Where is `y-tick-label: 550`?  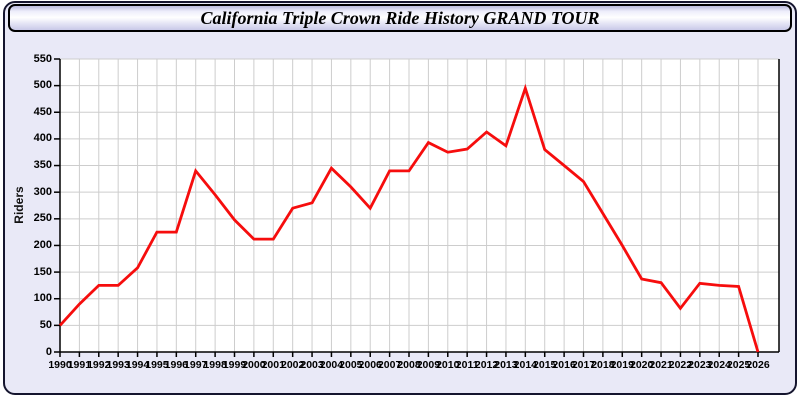
y-tick-label: 550 is located at coordinates (42, 58).